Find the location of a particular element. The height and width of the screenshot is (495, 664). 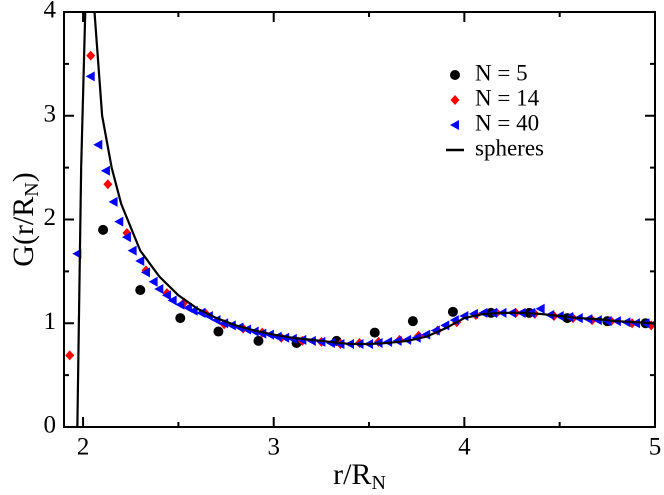

x-tick-label: 4 is located at coordinates (464, 447).